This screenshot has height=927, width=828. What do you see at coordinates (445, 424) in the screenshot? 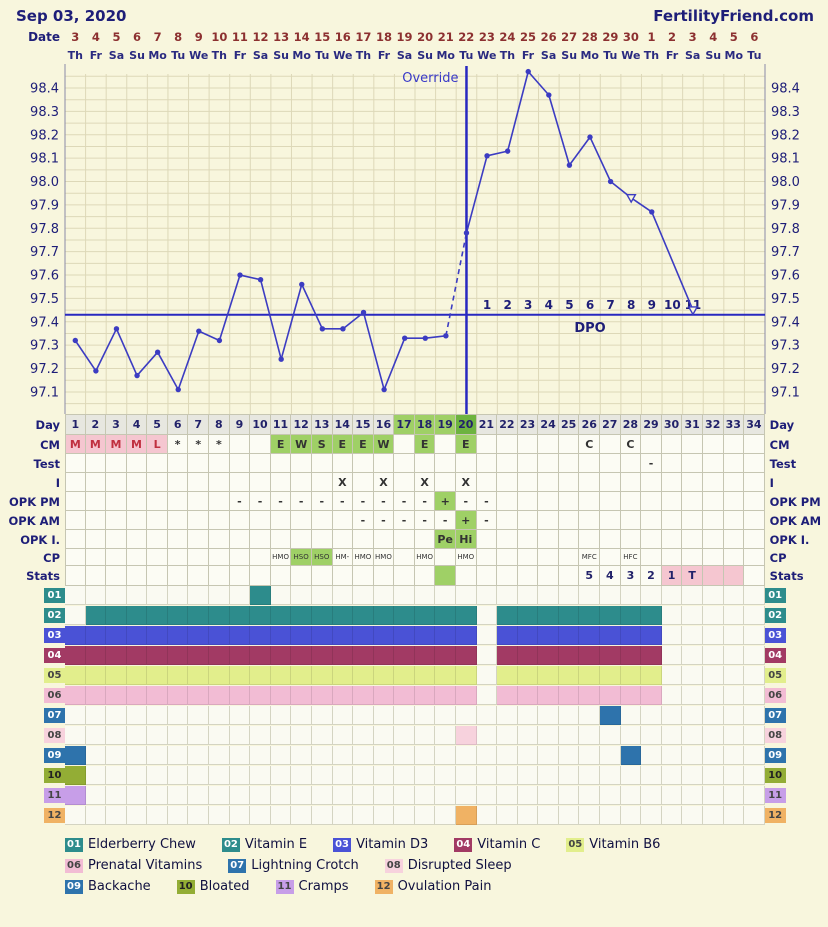
I see `day-cell: 19` at bounding box center [445, 424].